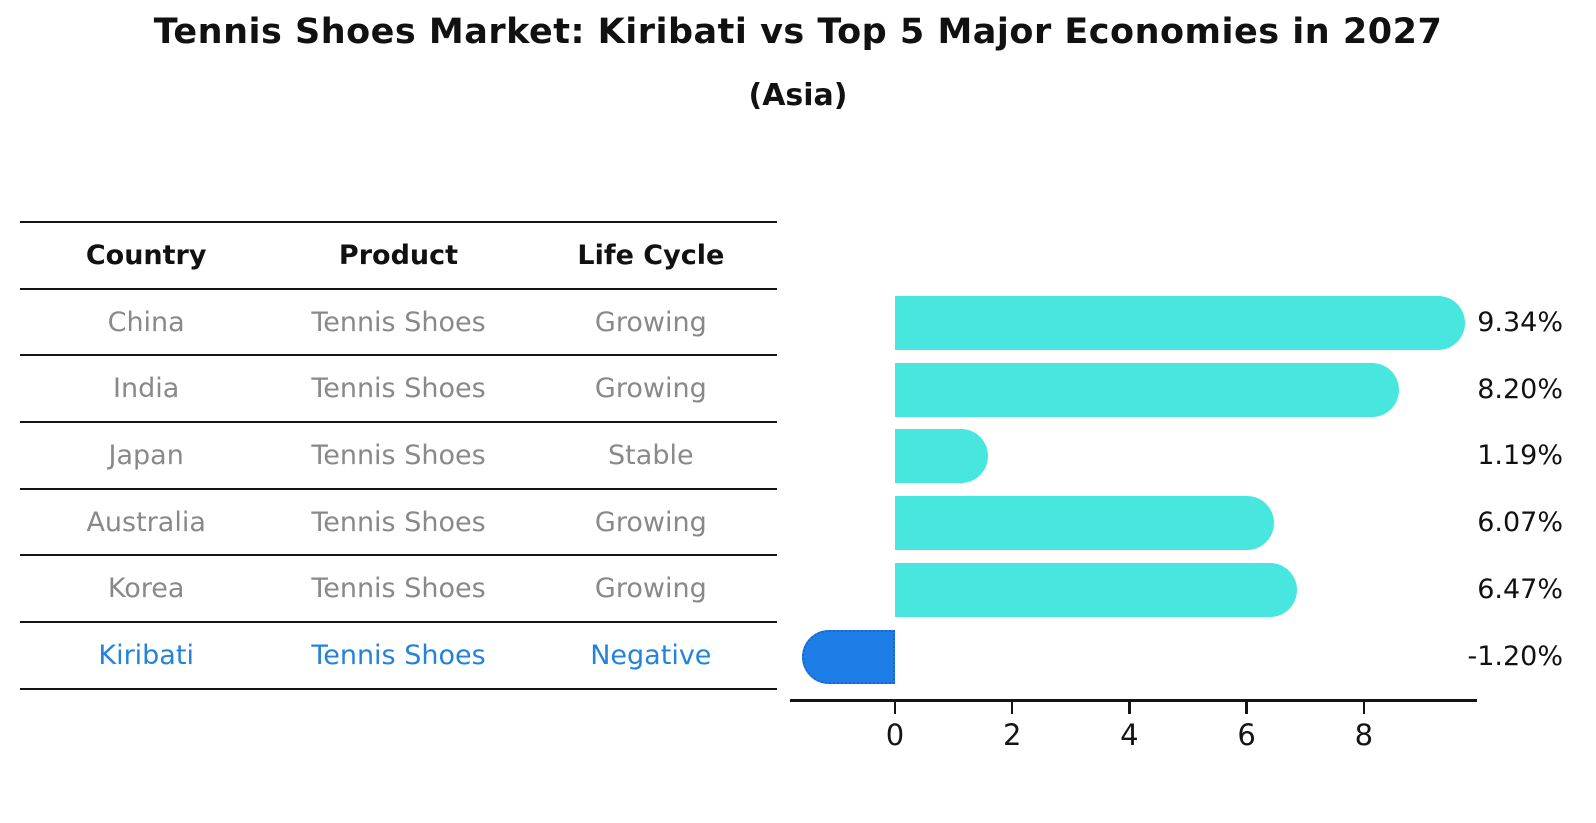  I want to click on x-tick-label: 6, so click(1246, 735).